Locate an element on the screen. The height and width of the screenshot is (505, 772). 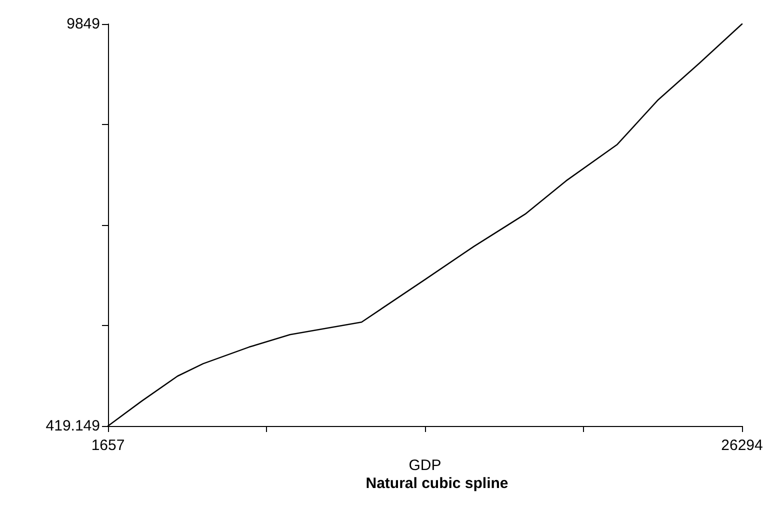
y-tick-label: 9849 is located at coordinates (83, 24).